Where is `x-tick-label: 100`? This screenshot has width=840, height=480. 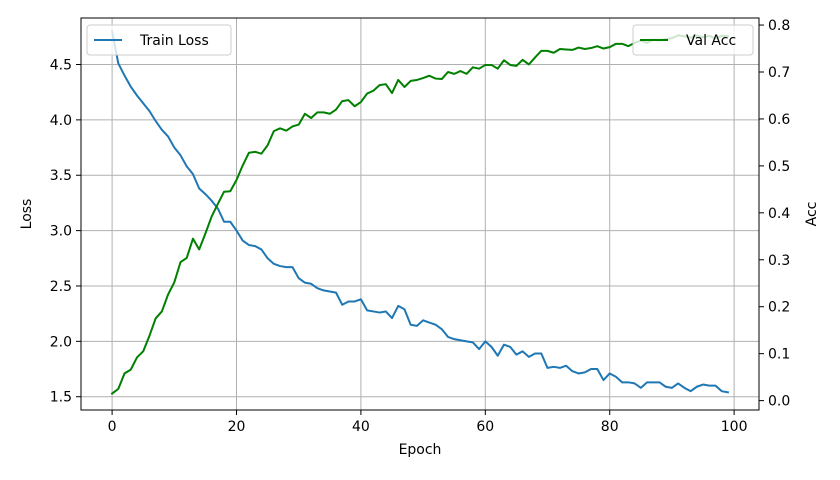
x-tick-label: 100 is located at coordinates (734, 427).